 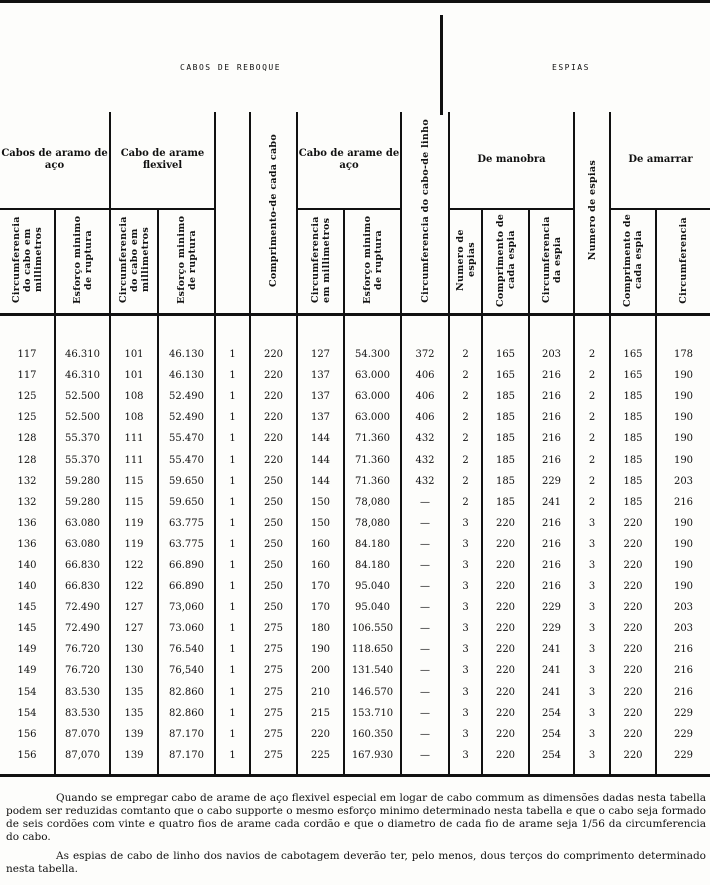 I want to click on table-cell: 210, so click(x=320, y=692).